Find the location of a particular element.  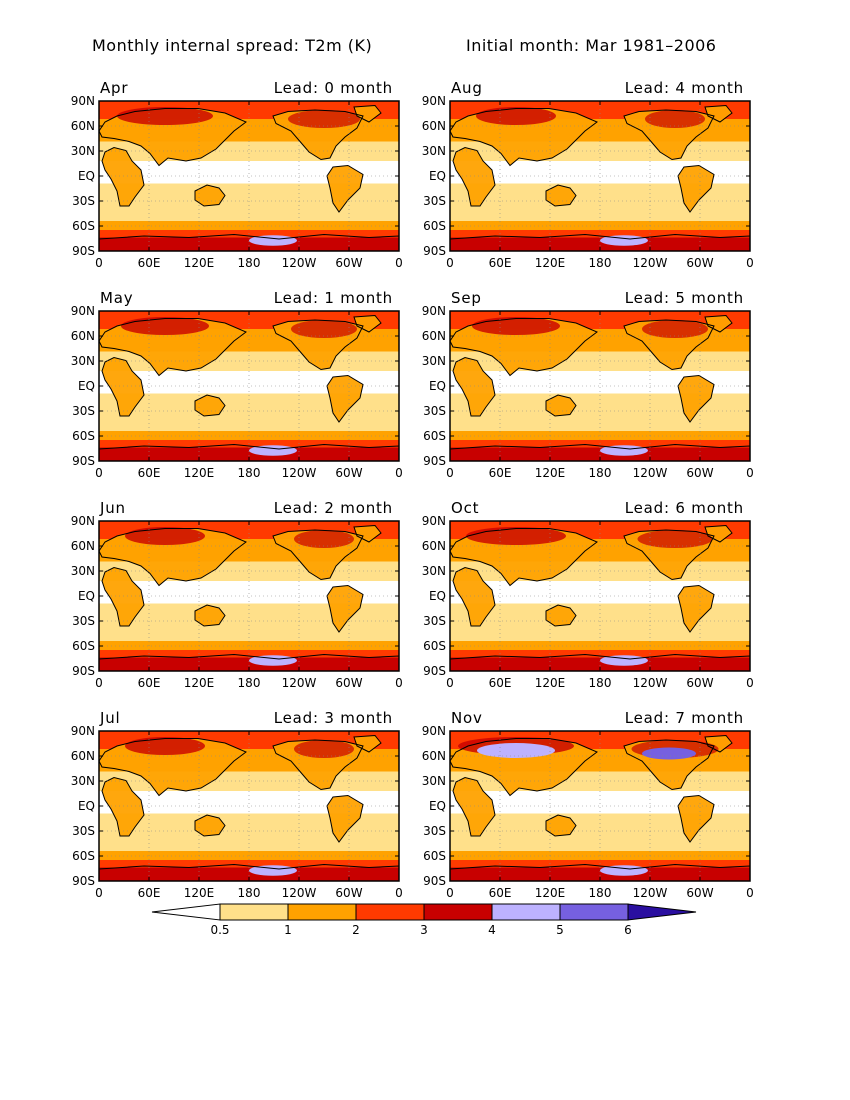

colorbar-label: 5 is located at coordinates (560, 930).